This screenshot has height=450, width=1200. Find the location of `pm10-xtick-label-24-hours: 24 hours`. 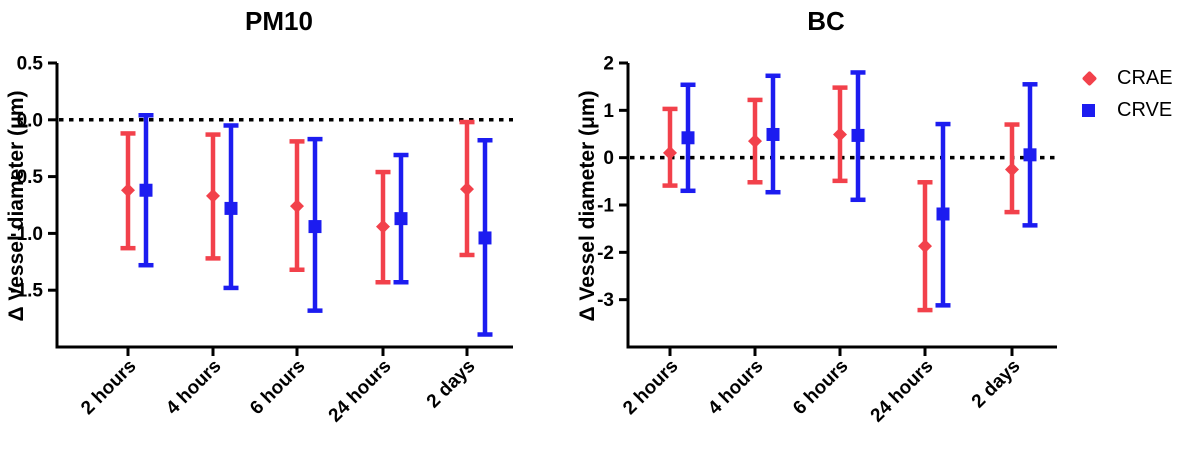

pm10-xtick-label-24-hours: 24 hours is located at coordinates (360, 391).